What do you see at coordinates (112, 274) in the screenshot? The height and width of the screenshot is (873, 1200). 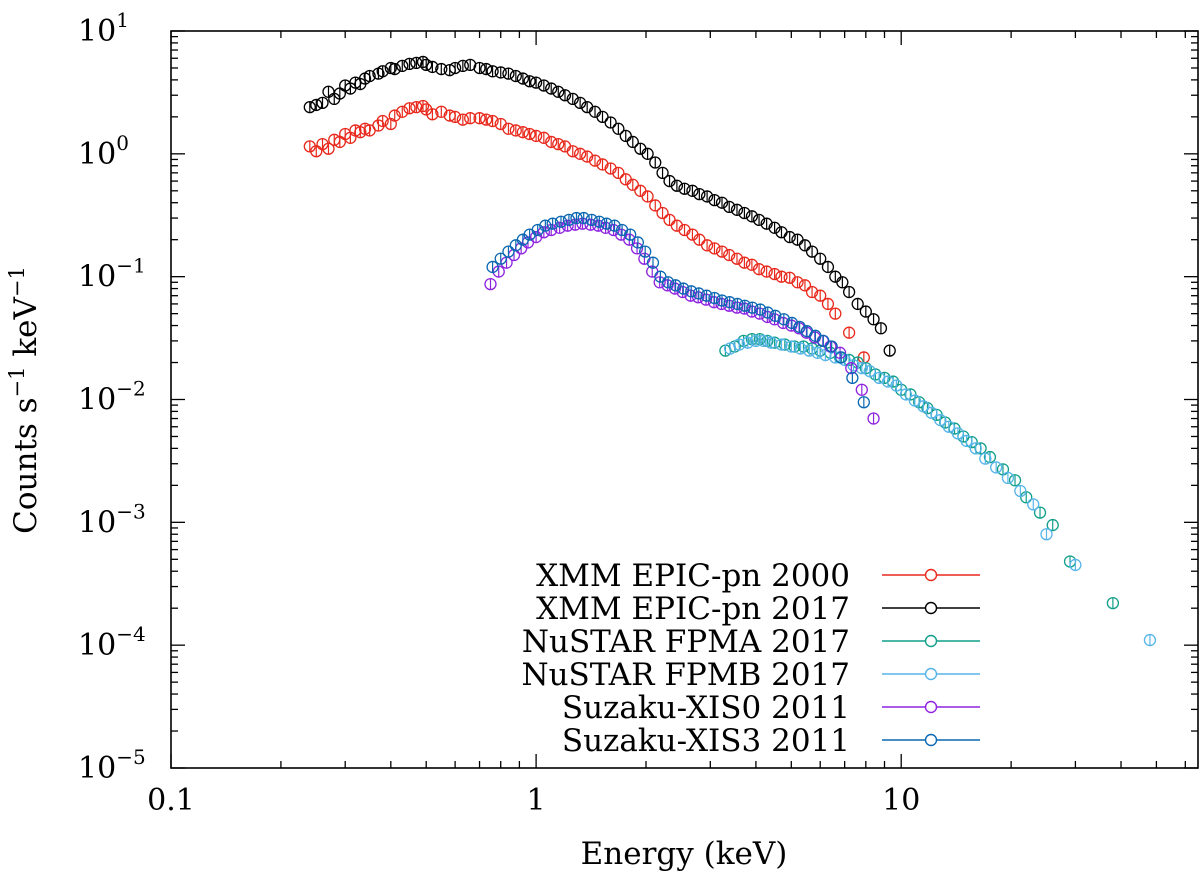 I see `y-tick-label: 10⁻¹` at bounding box center [112, 274].